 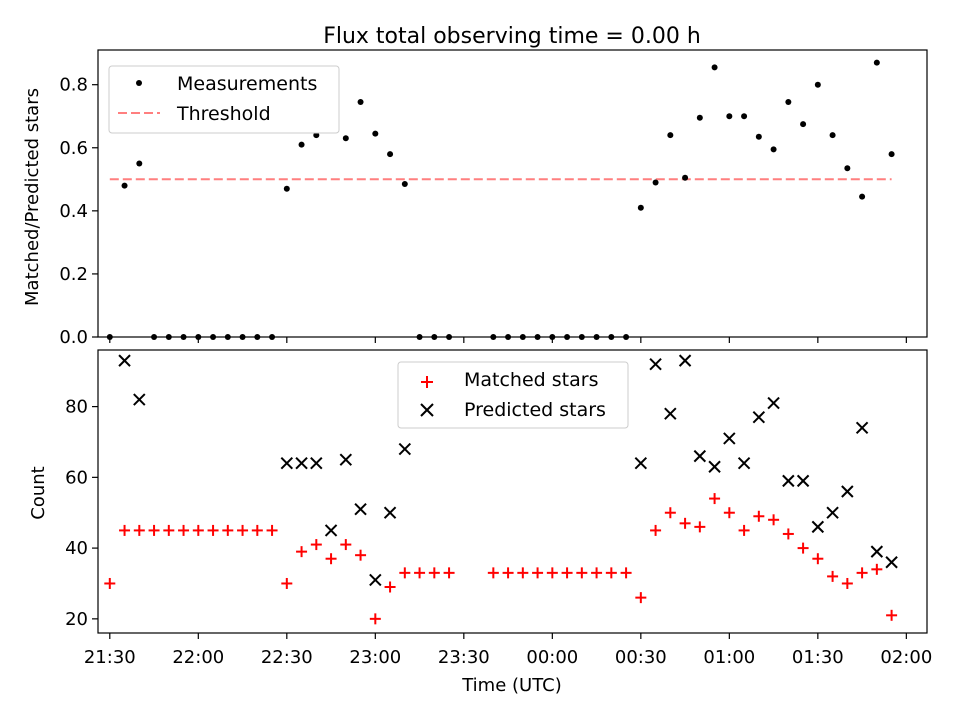 I want to click on bottom-y-tick-label: 40, so click(x=76, y=548).